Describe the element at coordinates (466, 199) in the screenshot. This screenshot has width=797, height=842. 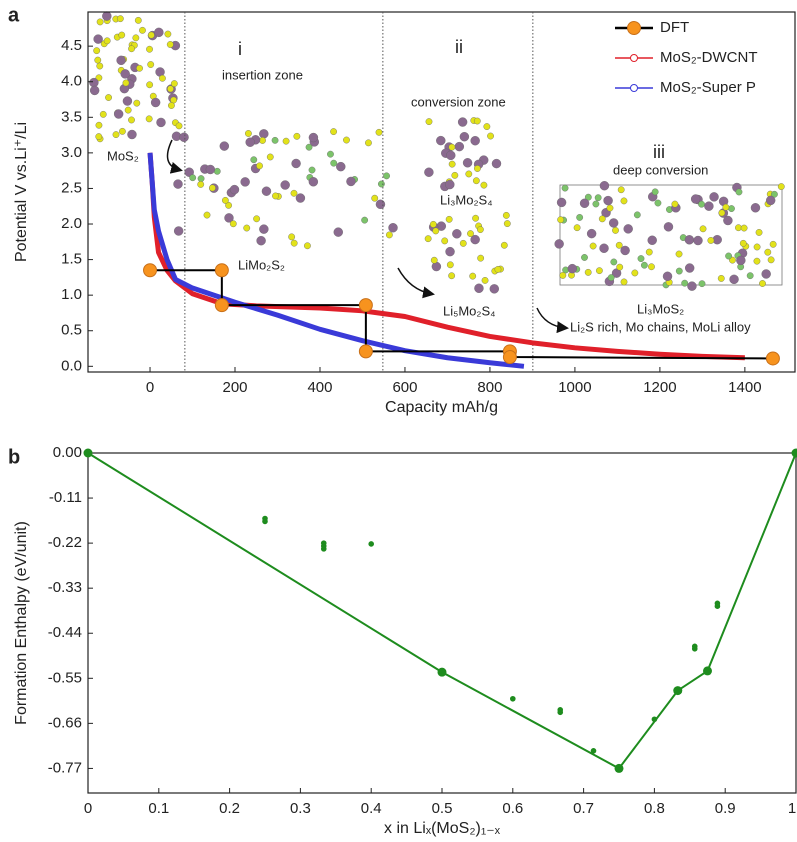
I see `annotation: Li₃Mo₂S₄` at that location.